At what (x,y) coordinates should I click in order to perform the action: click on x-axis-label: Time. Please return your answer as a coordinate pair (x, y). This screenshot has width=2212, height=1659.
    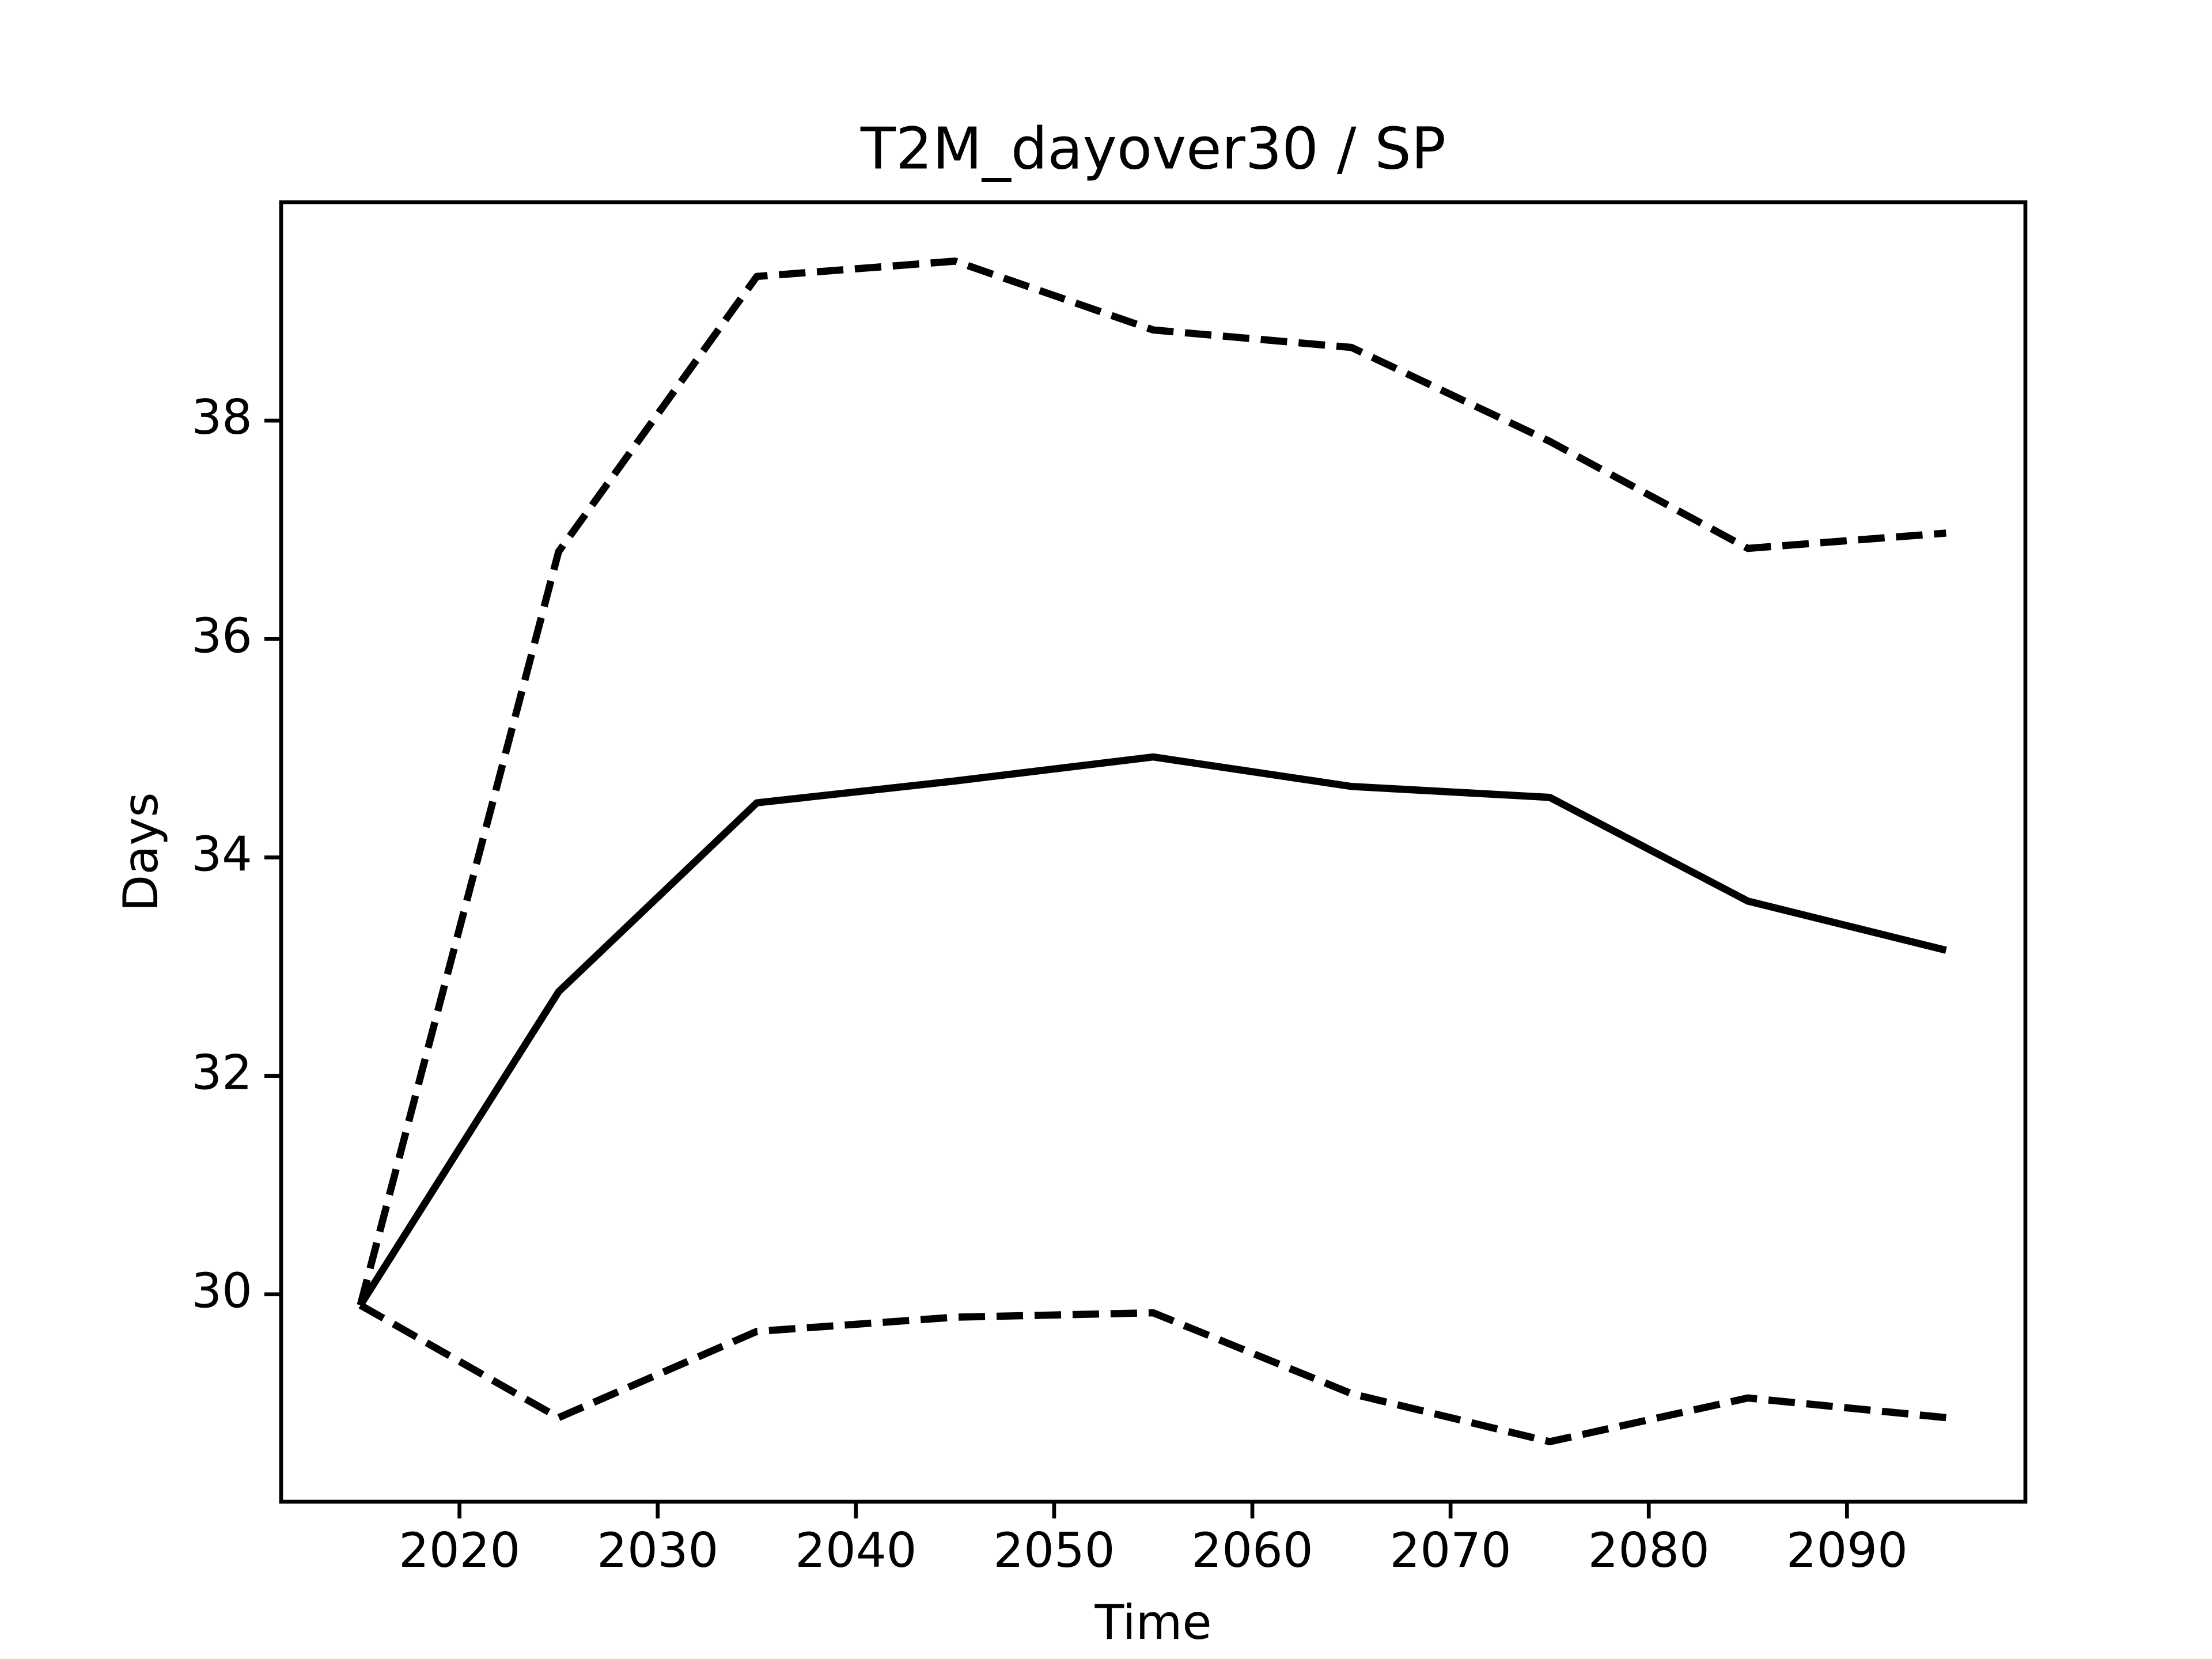
    Looking at the image, I should click on (1152, 1622).